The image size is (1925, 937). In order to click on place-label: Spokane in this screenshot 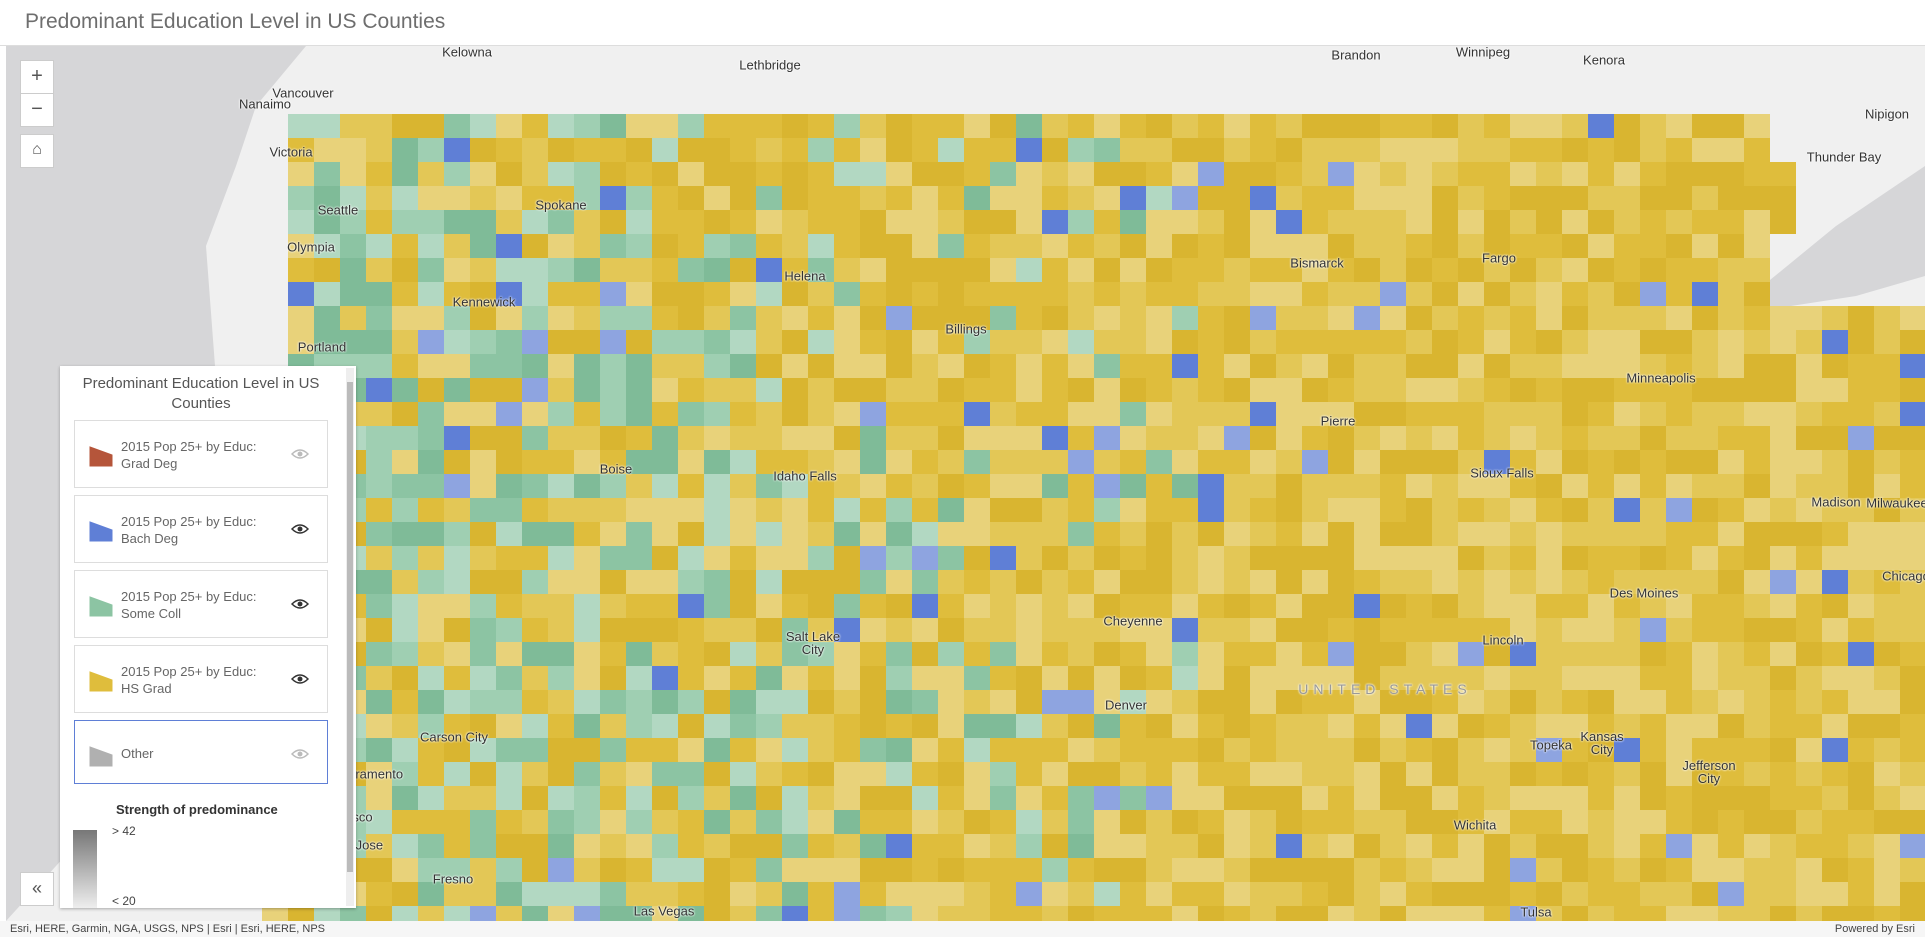, I will do `click(561, 205)`.